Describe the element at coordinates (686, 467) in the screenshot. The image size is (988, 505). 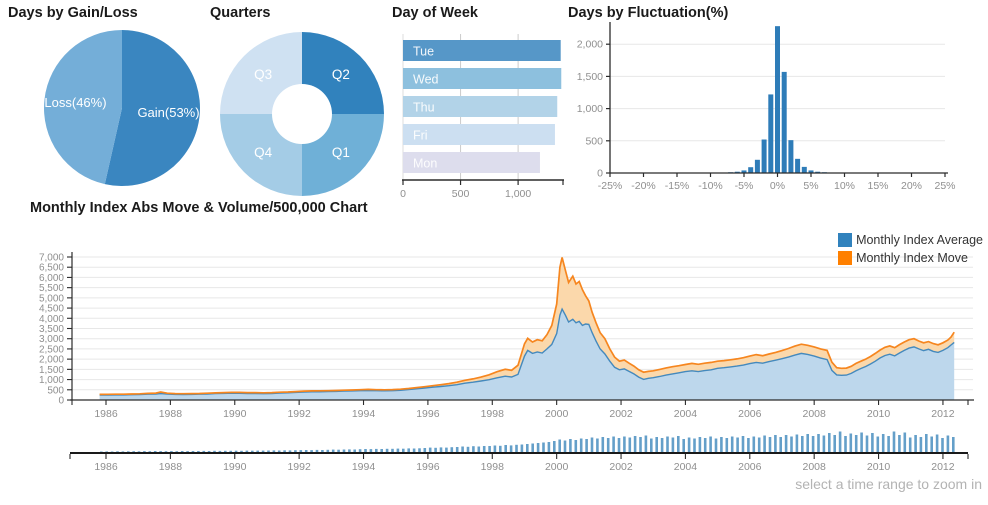
I see `x-tick-label: 2004` at that location.